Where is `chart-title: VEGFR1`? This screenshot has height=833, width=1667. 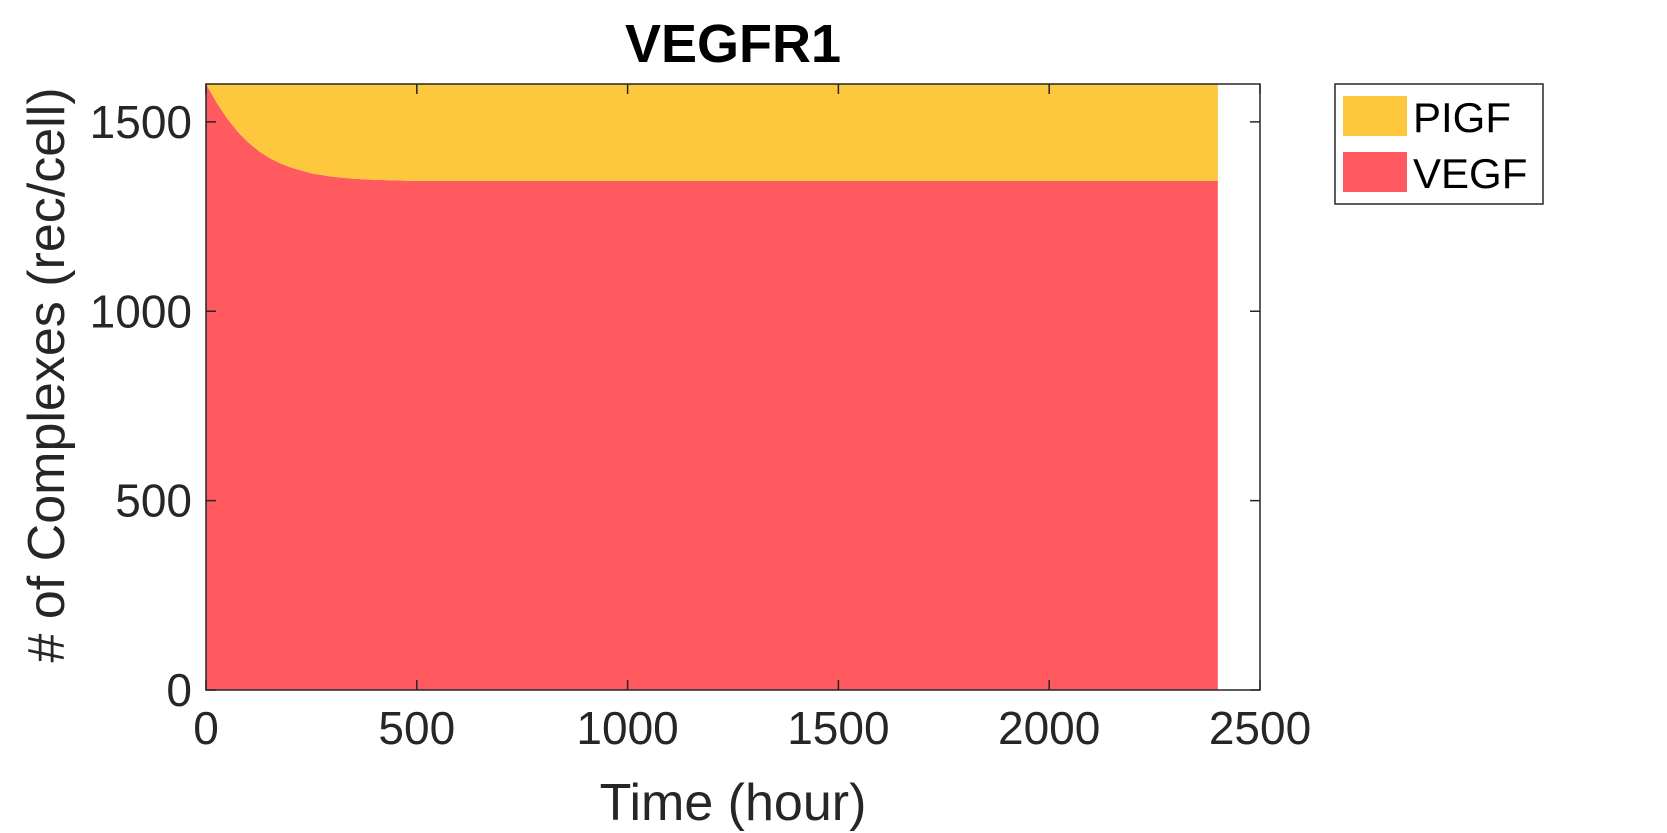
chart-title: VEGFR1 is located at coordinates (733, 44).